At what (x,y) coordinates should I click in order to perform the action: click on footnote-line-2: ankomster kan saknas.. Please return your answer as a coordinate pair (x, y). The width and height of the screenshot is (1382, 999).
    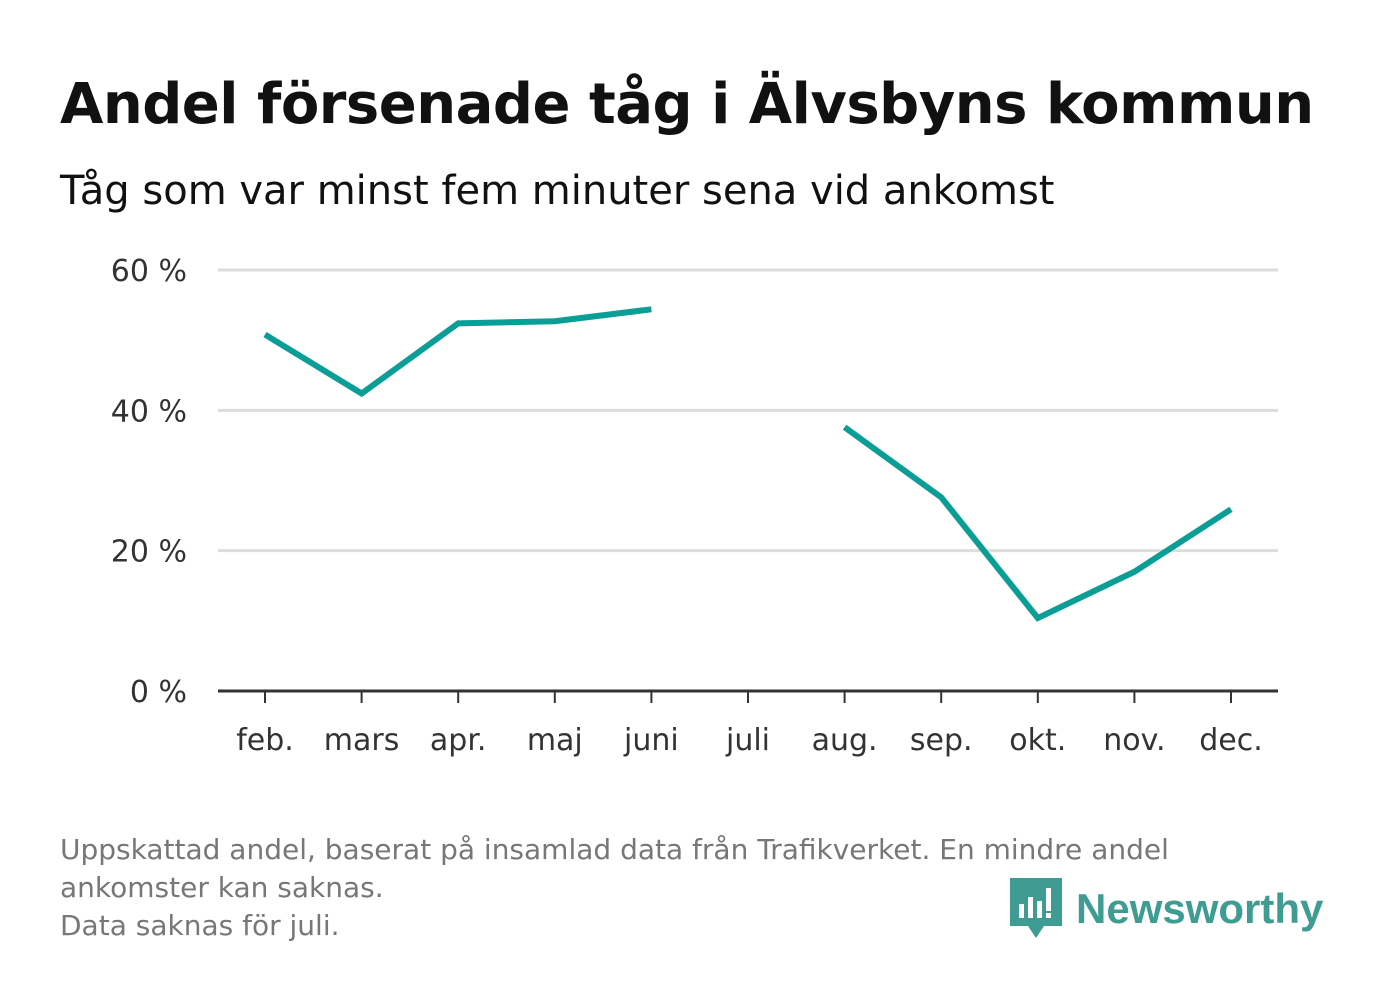
    Looking at the image, I should click on (222, 887).